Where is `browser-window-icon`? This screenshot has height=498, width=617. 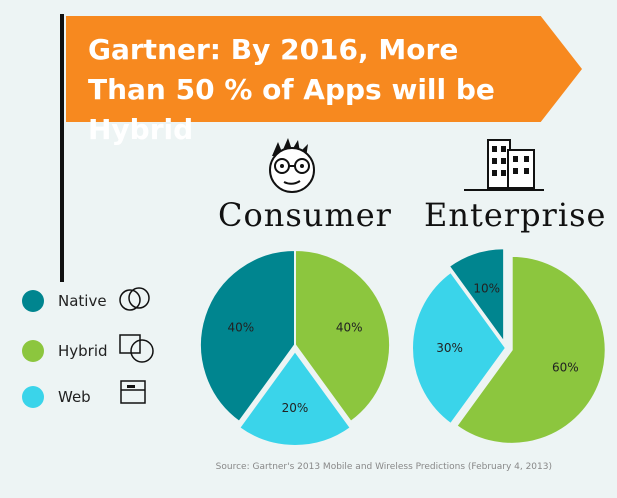 browser-window-icon is located at coordinates (133, 392).